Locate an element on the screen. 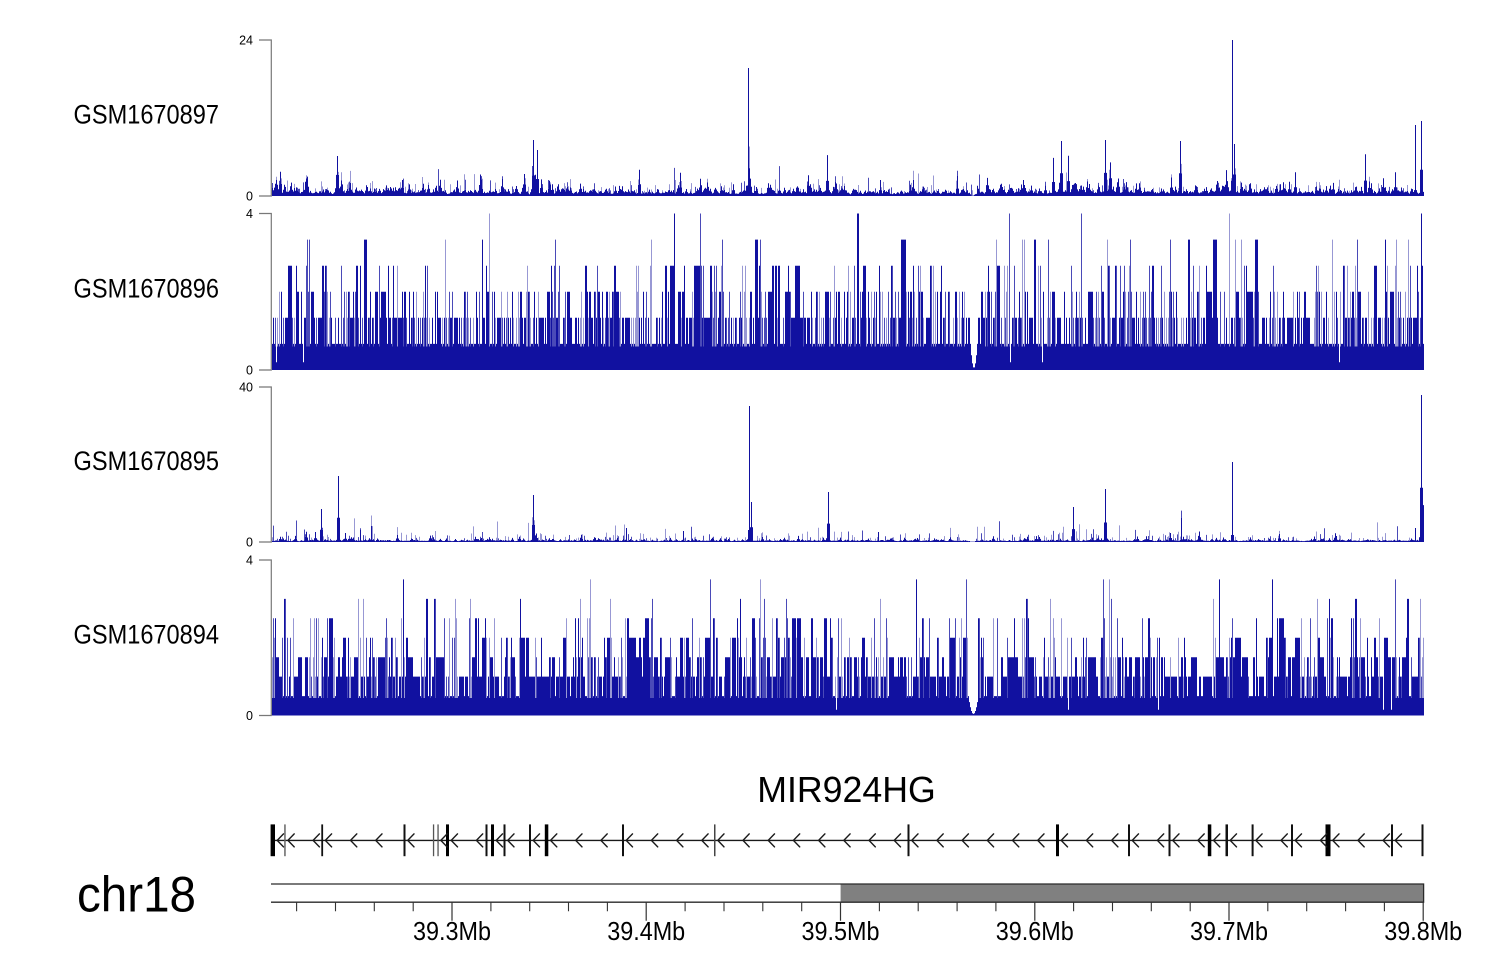  svg-text: GSM1670897 is located at coordinates (147, 115).